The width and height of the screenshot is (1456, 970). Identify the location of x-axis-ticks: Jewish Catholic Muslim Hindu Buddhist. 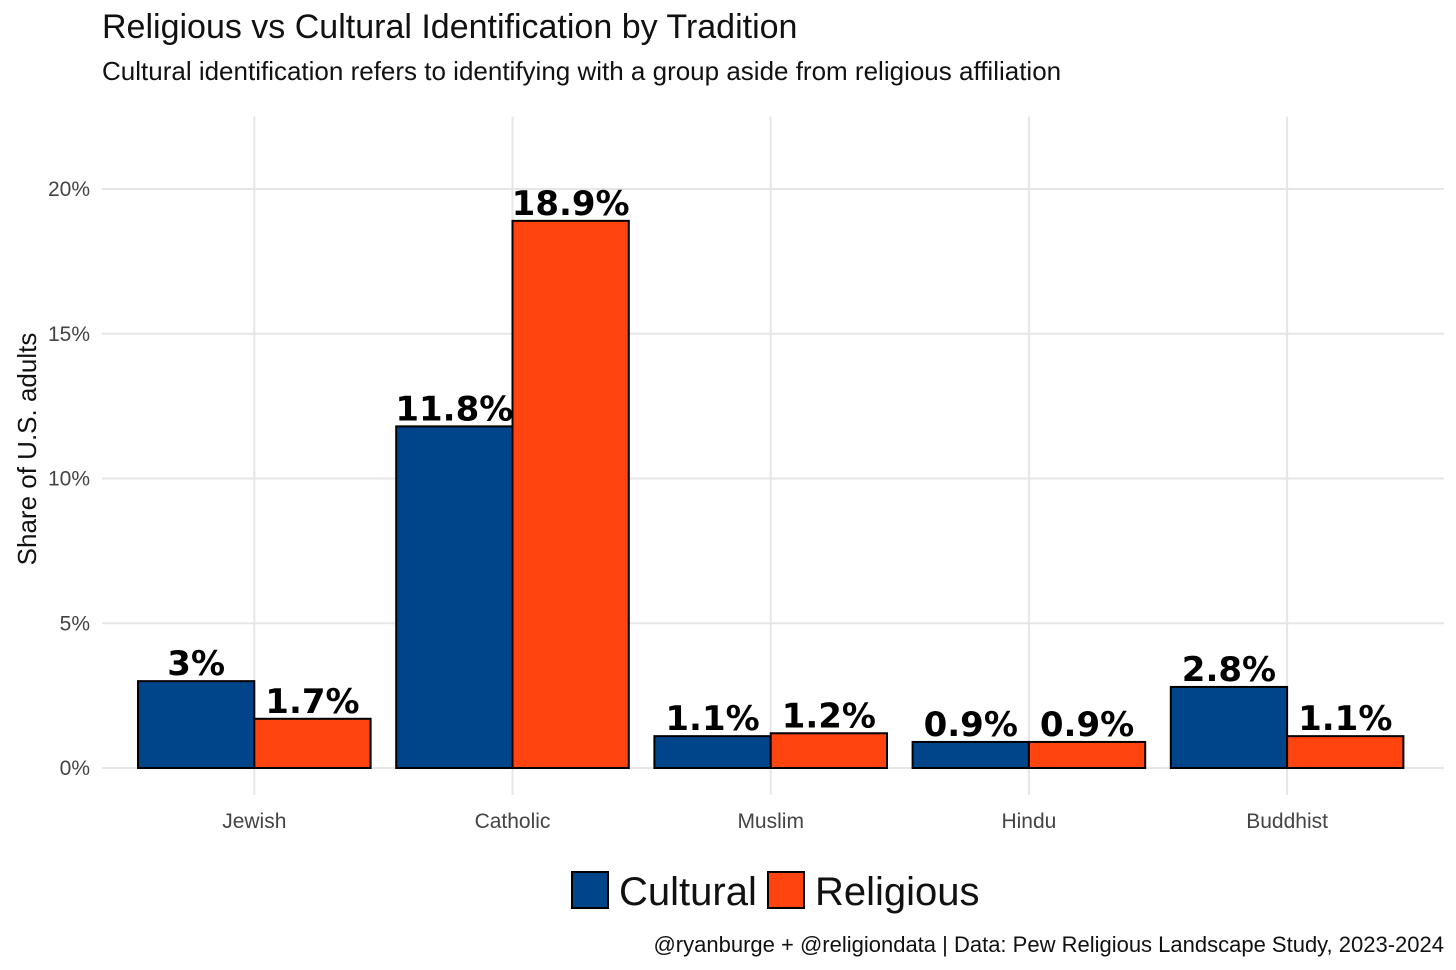
(775, 821).